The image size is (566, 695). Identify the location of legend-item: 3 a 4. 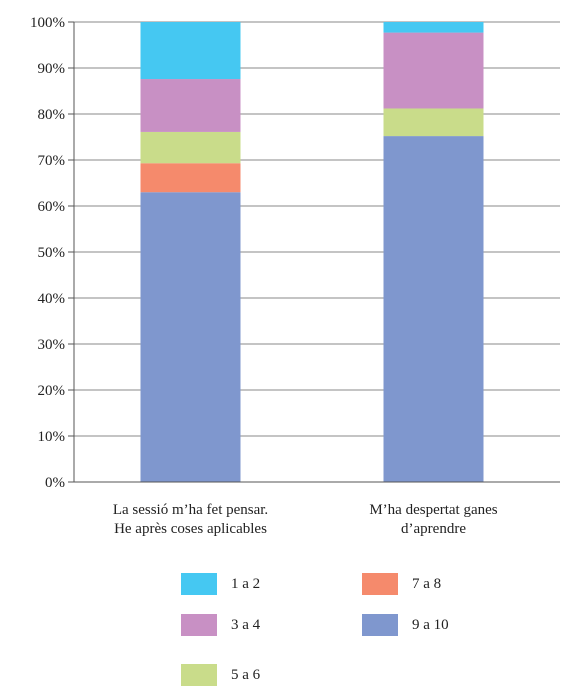
(220, 625).